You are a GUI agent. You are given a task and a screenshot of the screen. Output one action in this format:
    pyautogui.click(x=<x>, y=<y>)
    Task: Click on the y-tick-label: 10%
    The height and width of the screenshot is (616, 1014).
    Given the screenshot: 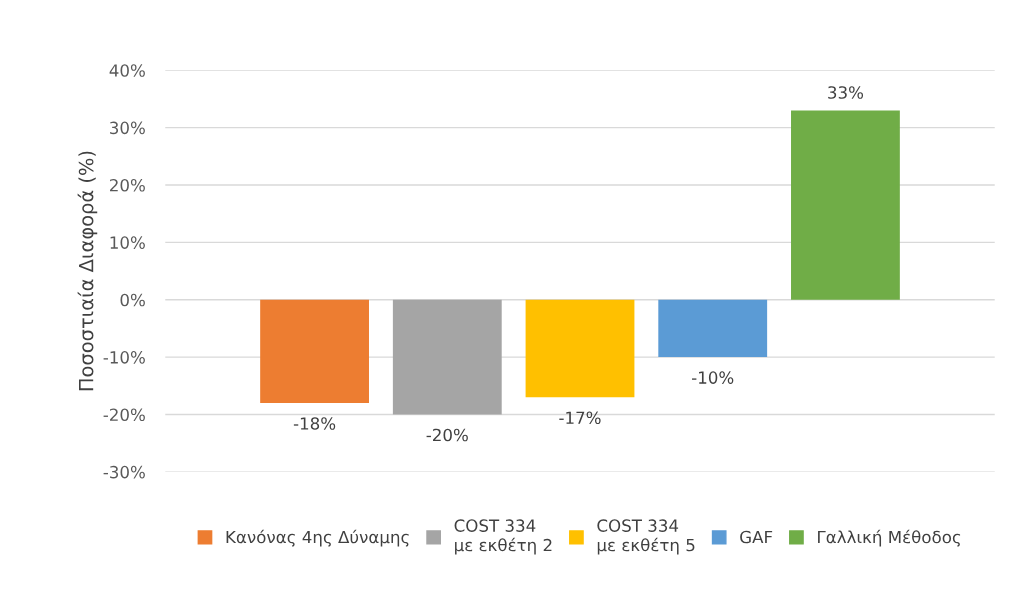 What is the action you would take?
    pyautogui.click(x=127, y=242)
    